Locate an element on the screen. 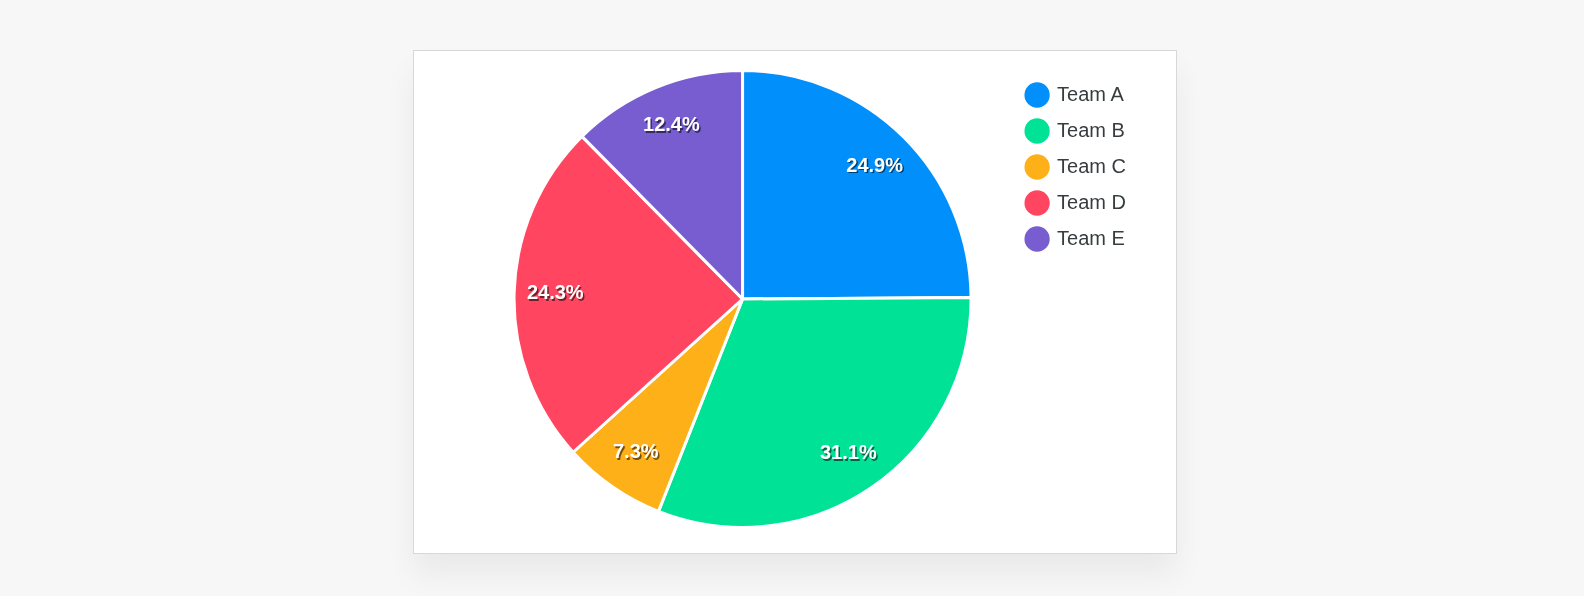 This screenshot has width=1584, height=596. data-label: 12.4% is located at coordinates (671, 124).